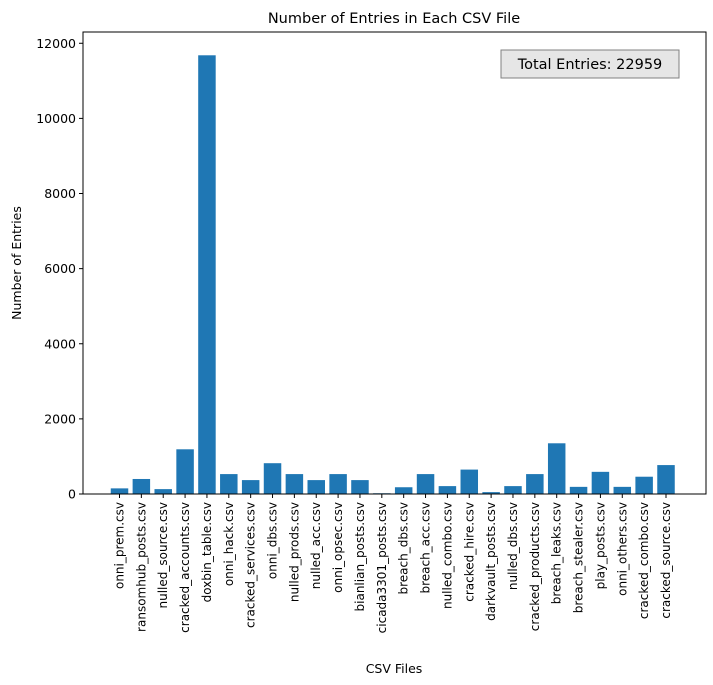  Describe the element at coordinates (120, 545) in the screenshot. I see `x-tick-label: onni_prem.csv` at that location.